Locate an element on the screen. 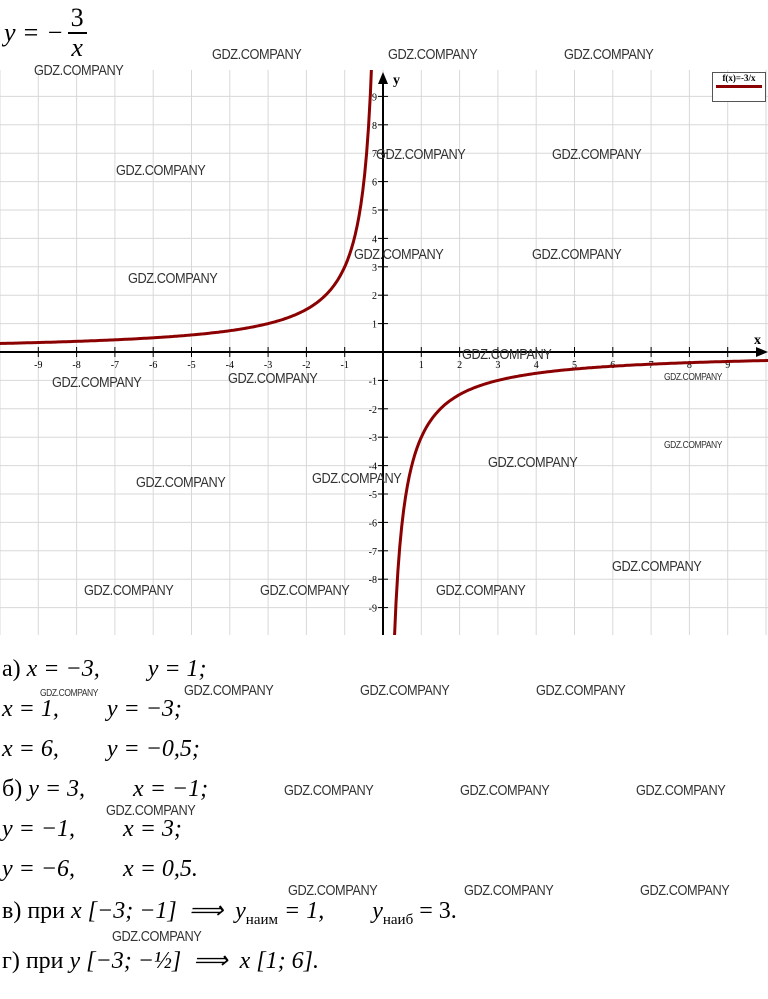 This screenshot has width=768, height=999. x-tick-label: -4 is located at coordinates (230, 365).